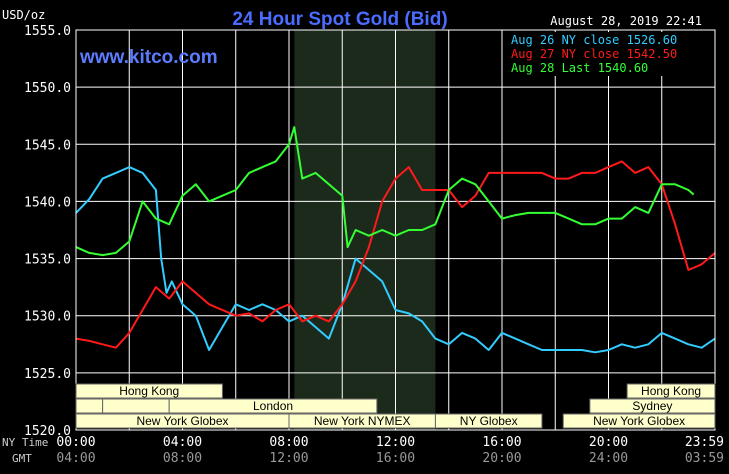 The width and height of the screenshot is (729, 474). What do you see at coordinates (608, 458) in the screenshot?
I see `x-tick-label-gmt: 24:00` at bounding box center [608, 458].